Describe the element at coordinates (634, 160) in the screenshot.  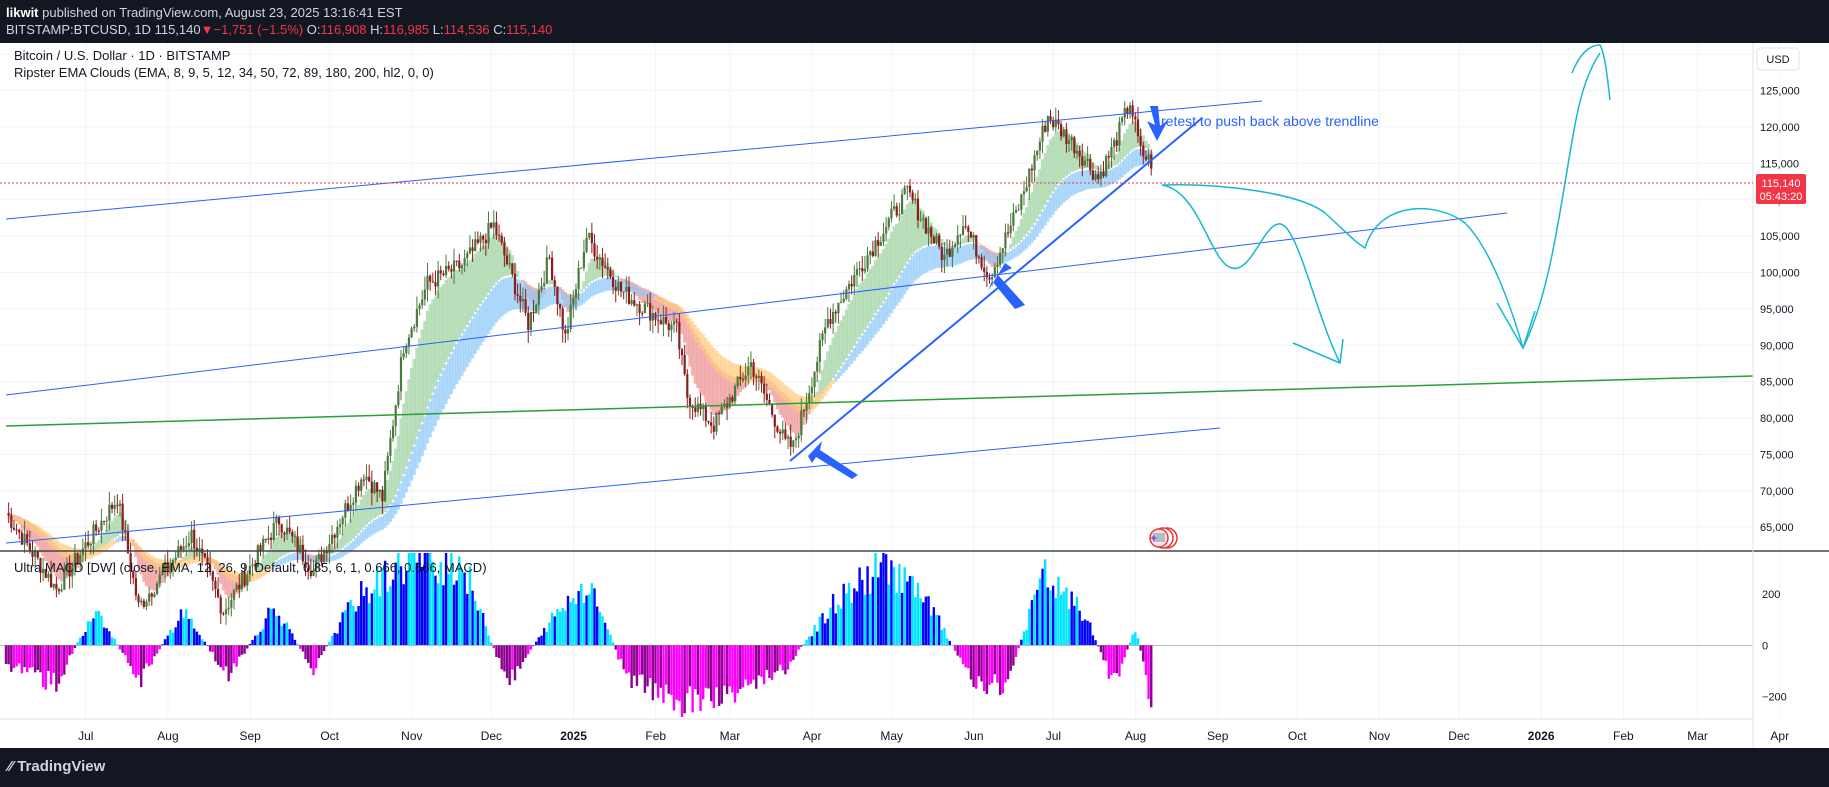
I see `channel-top-line` at that location.